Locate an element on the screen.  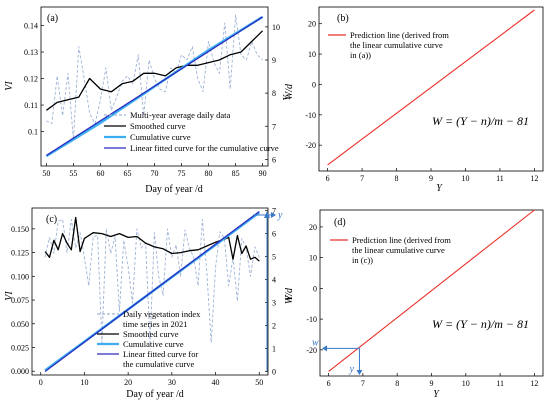
x-tick-label: 80 is located at coordinates (209, 173).